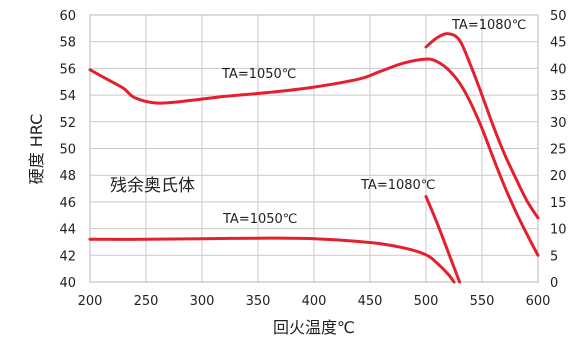 The image size is (578, 342). I want to click on x-tick-label: 450, so click(370, 301).